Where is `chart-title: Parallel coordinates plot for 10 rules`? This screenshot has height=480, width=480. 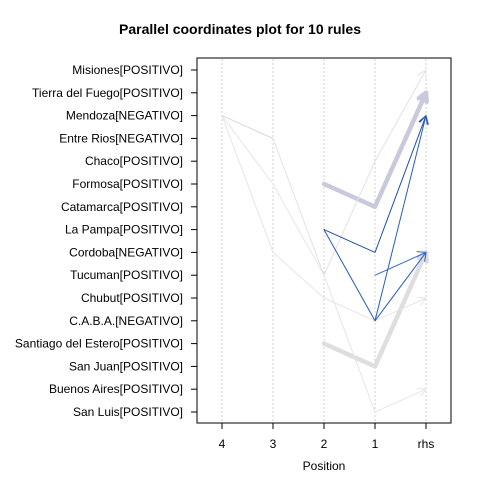
chart-title: Parallel coordinates plot for 10 rules is located at coordinates (240, 29).